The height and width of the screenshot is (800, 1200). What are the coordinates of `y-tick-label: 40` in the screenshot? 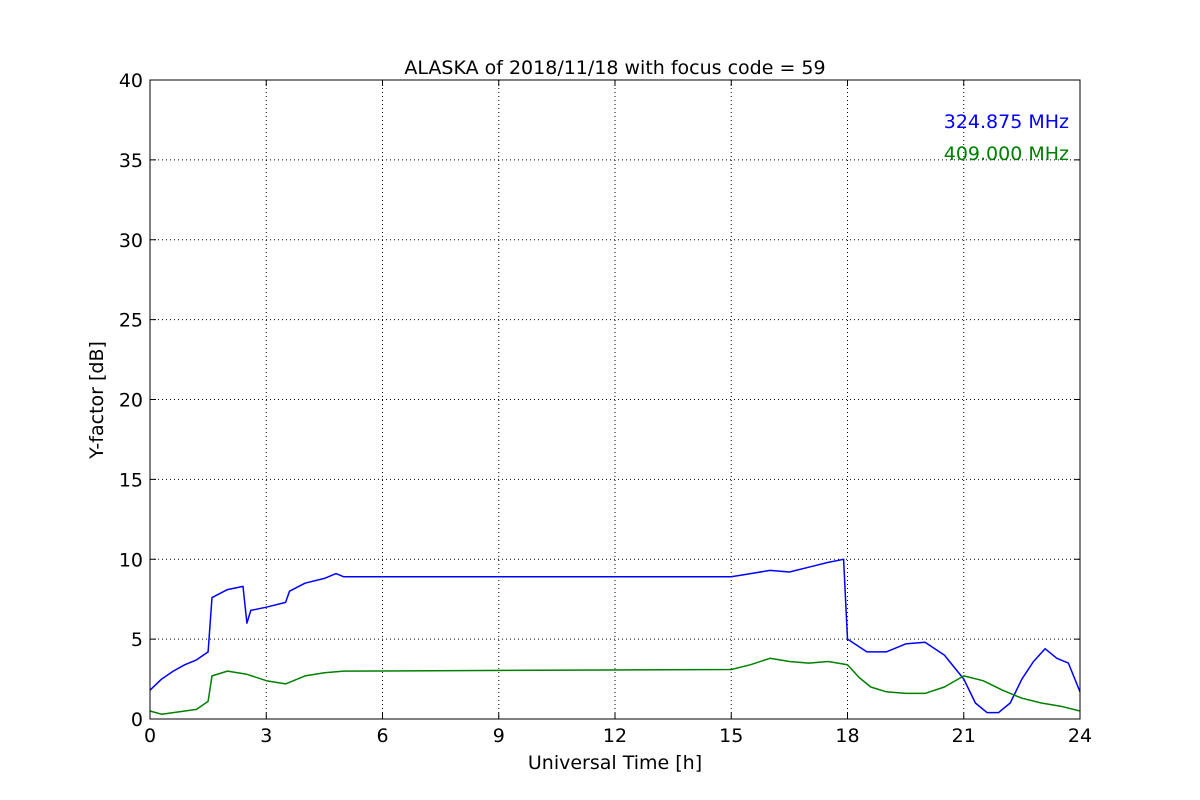 It's located at (131, 81).